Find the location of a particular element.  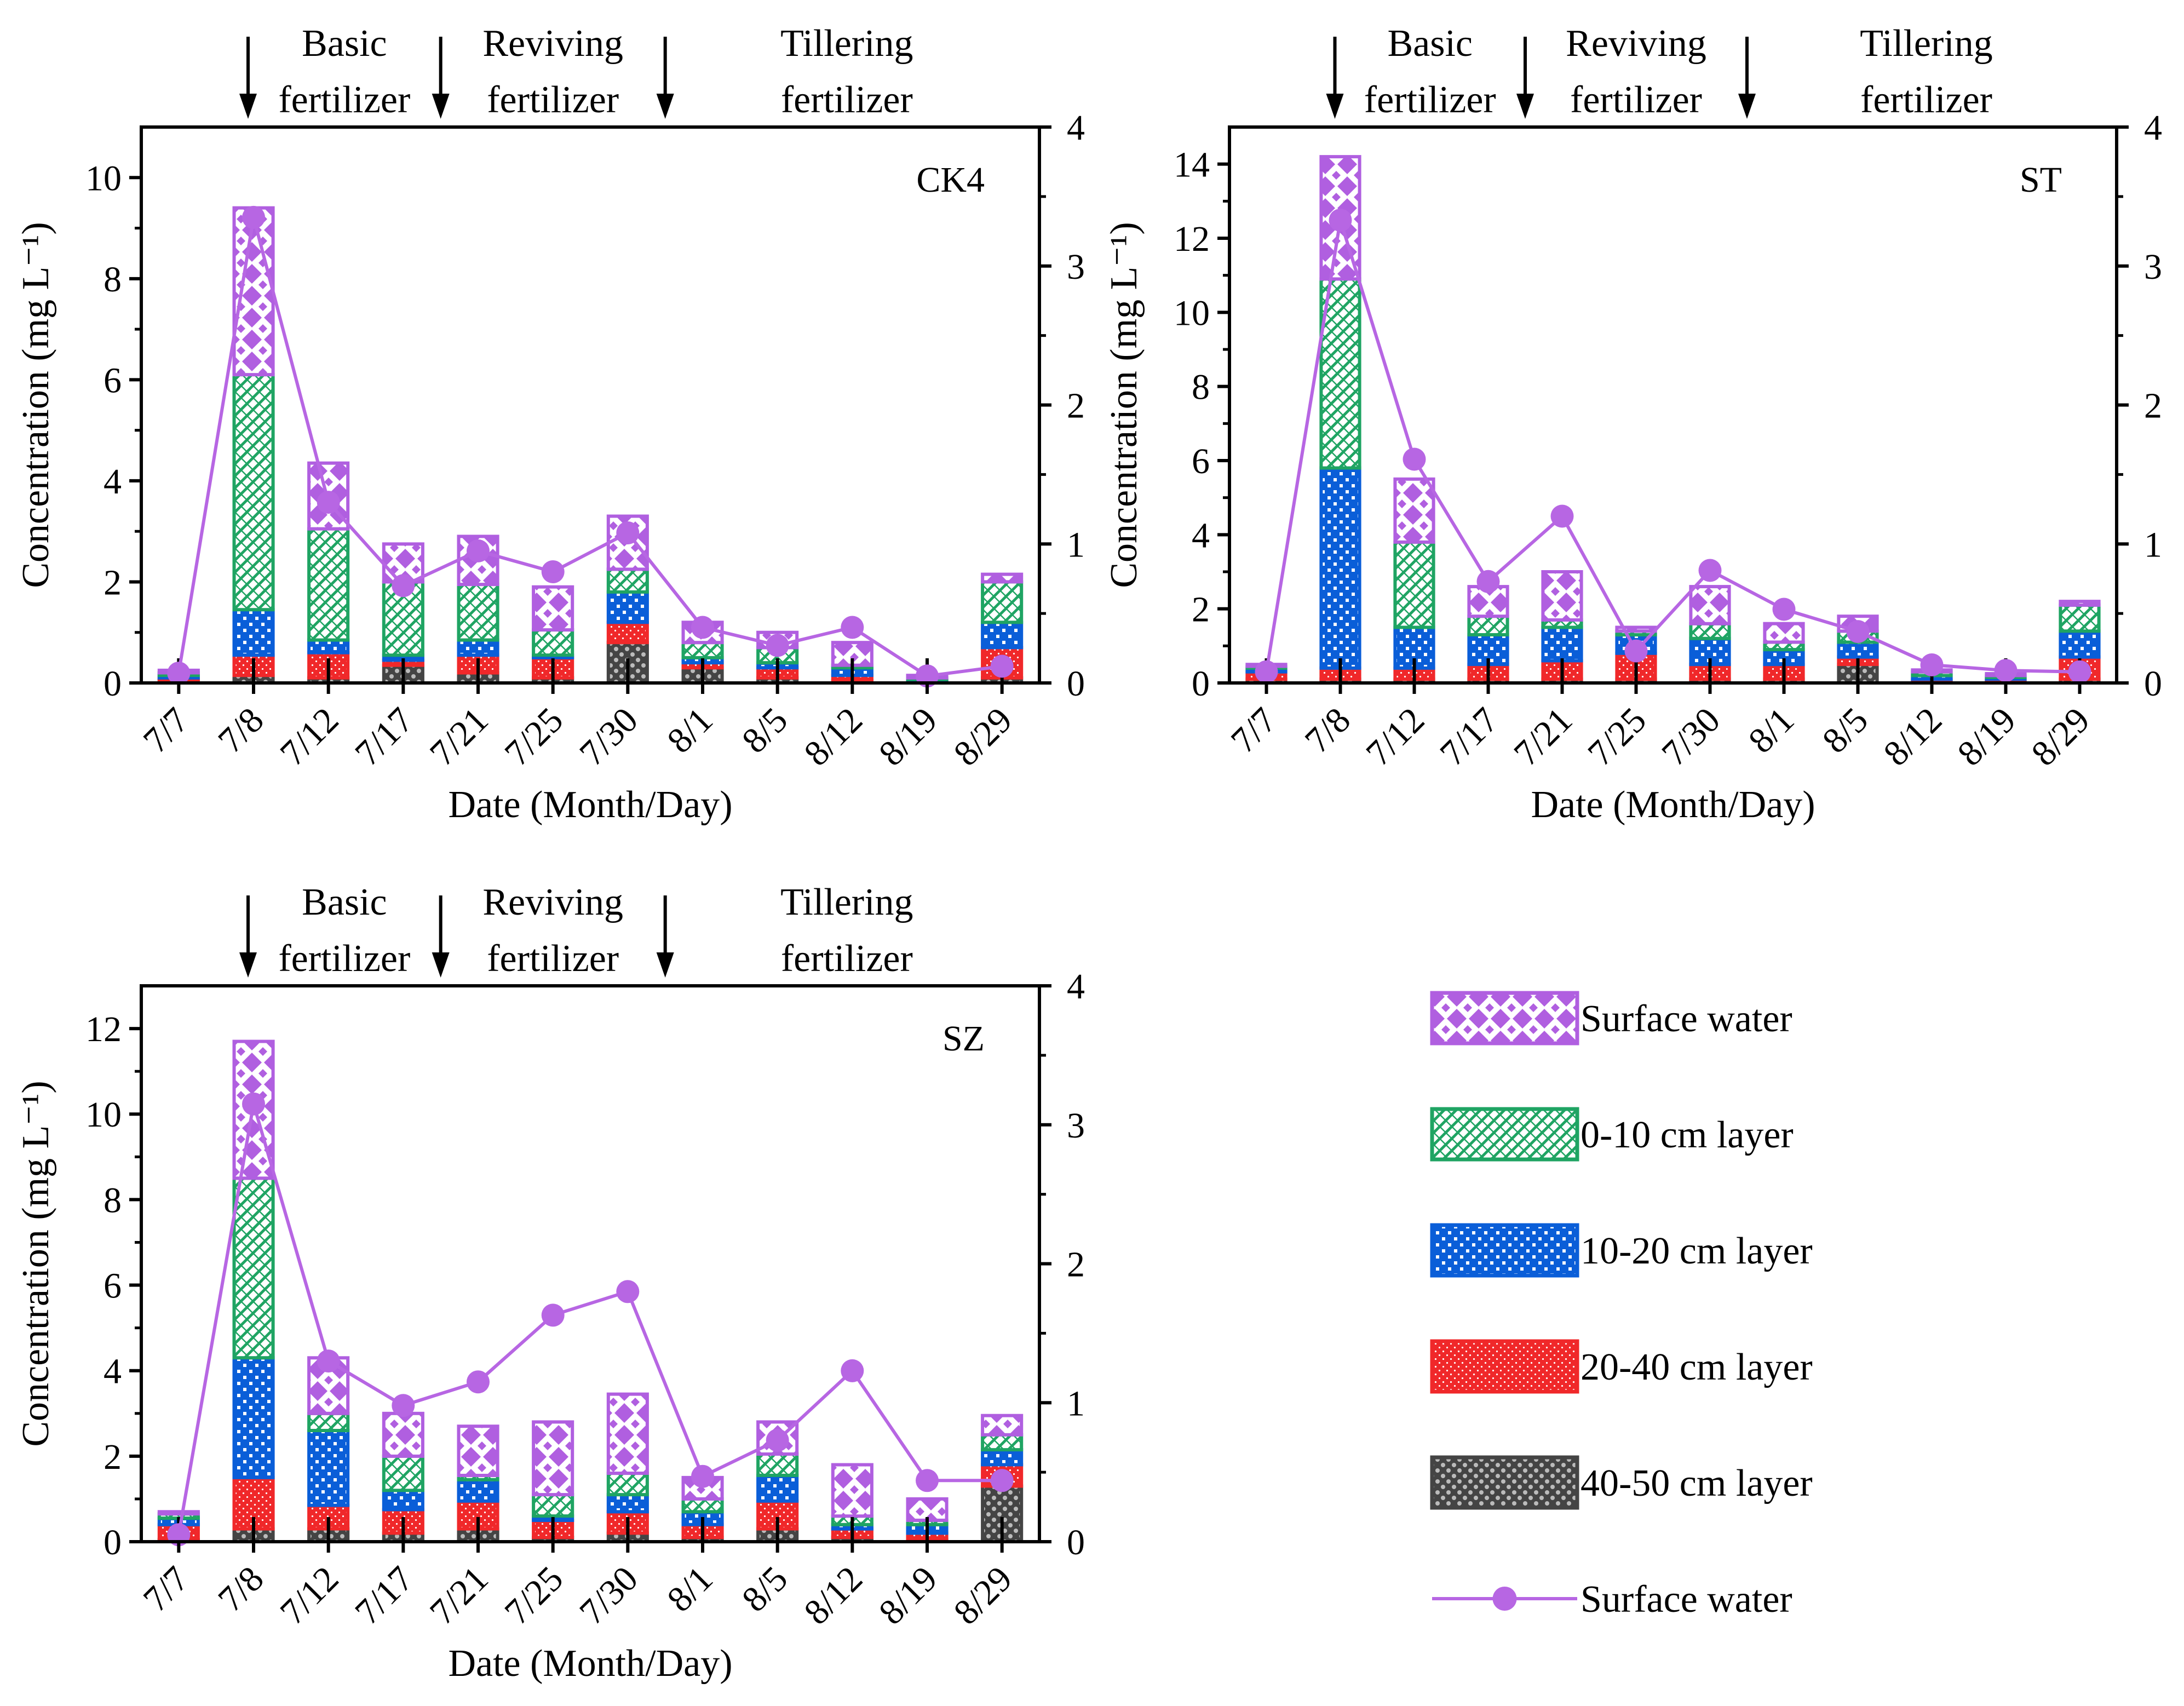

panel-title: SZ is located at coordinates (964, 1039).